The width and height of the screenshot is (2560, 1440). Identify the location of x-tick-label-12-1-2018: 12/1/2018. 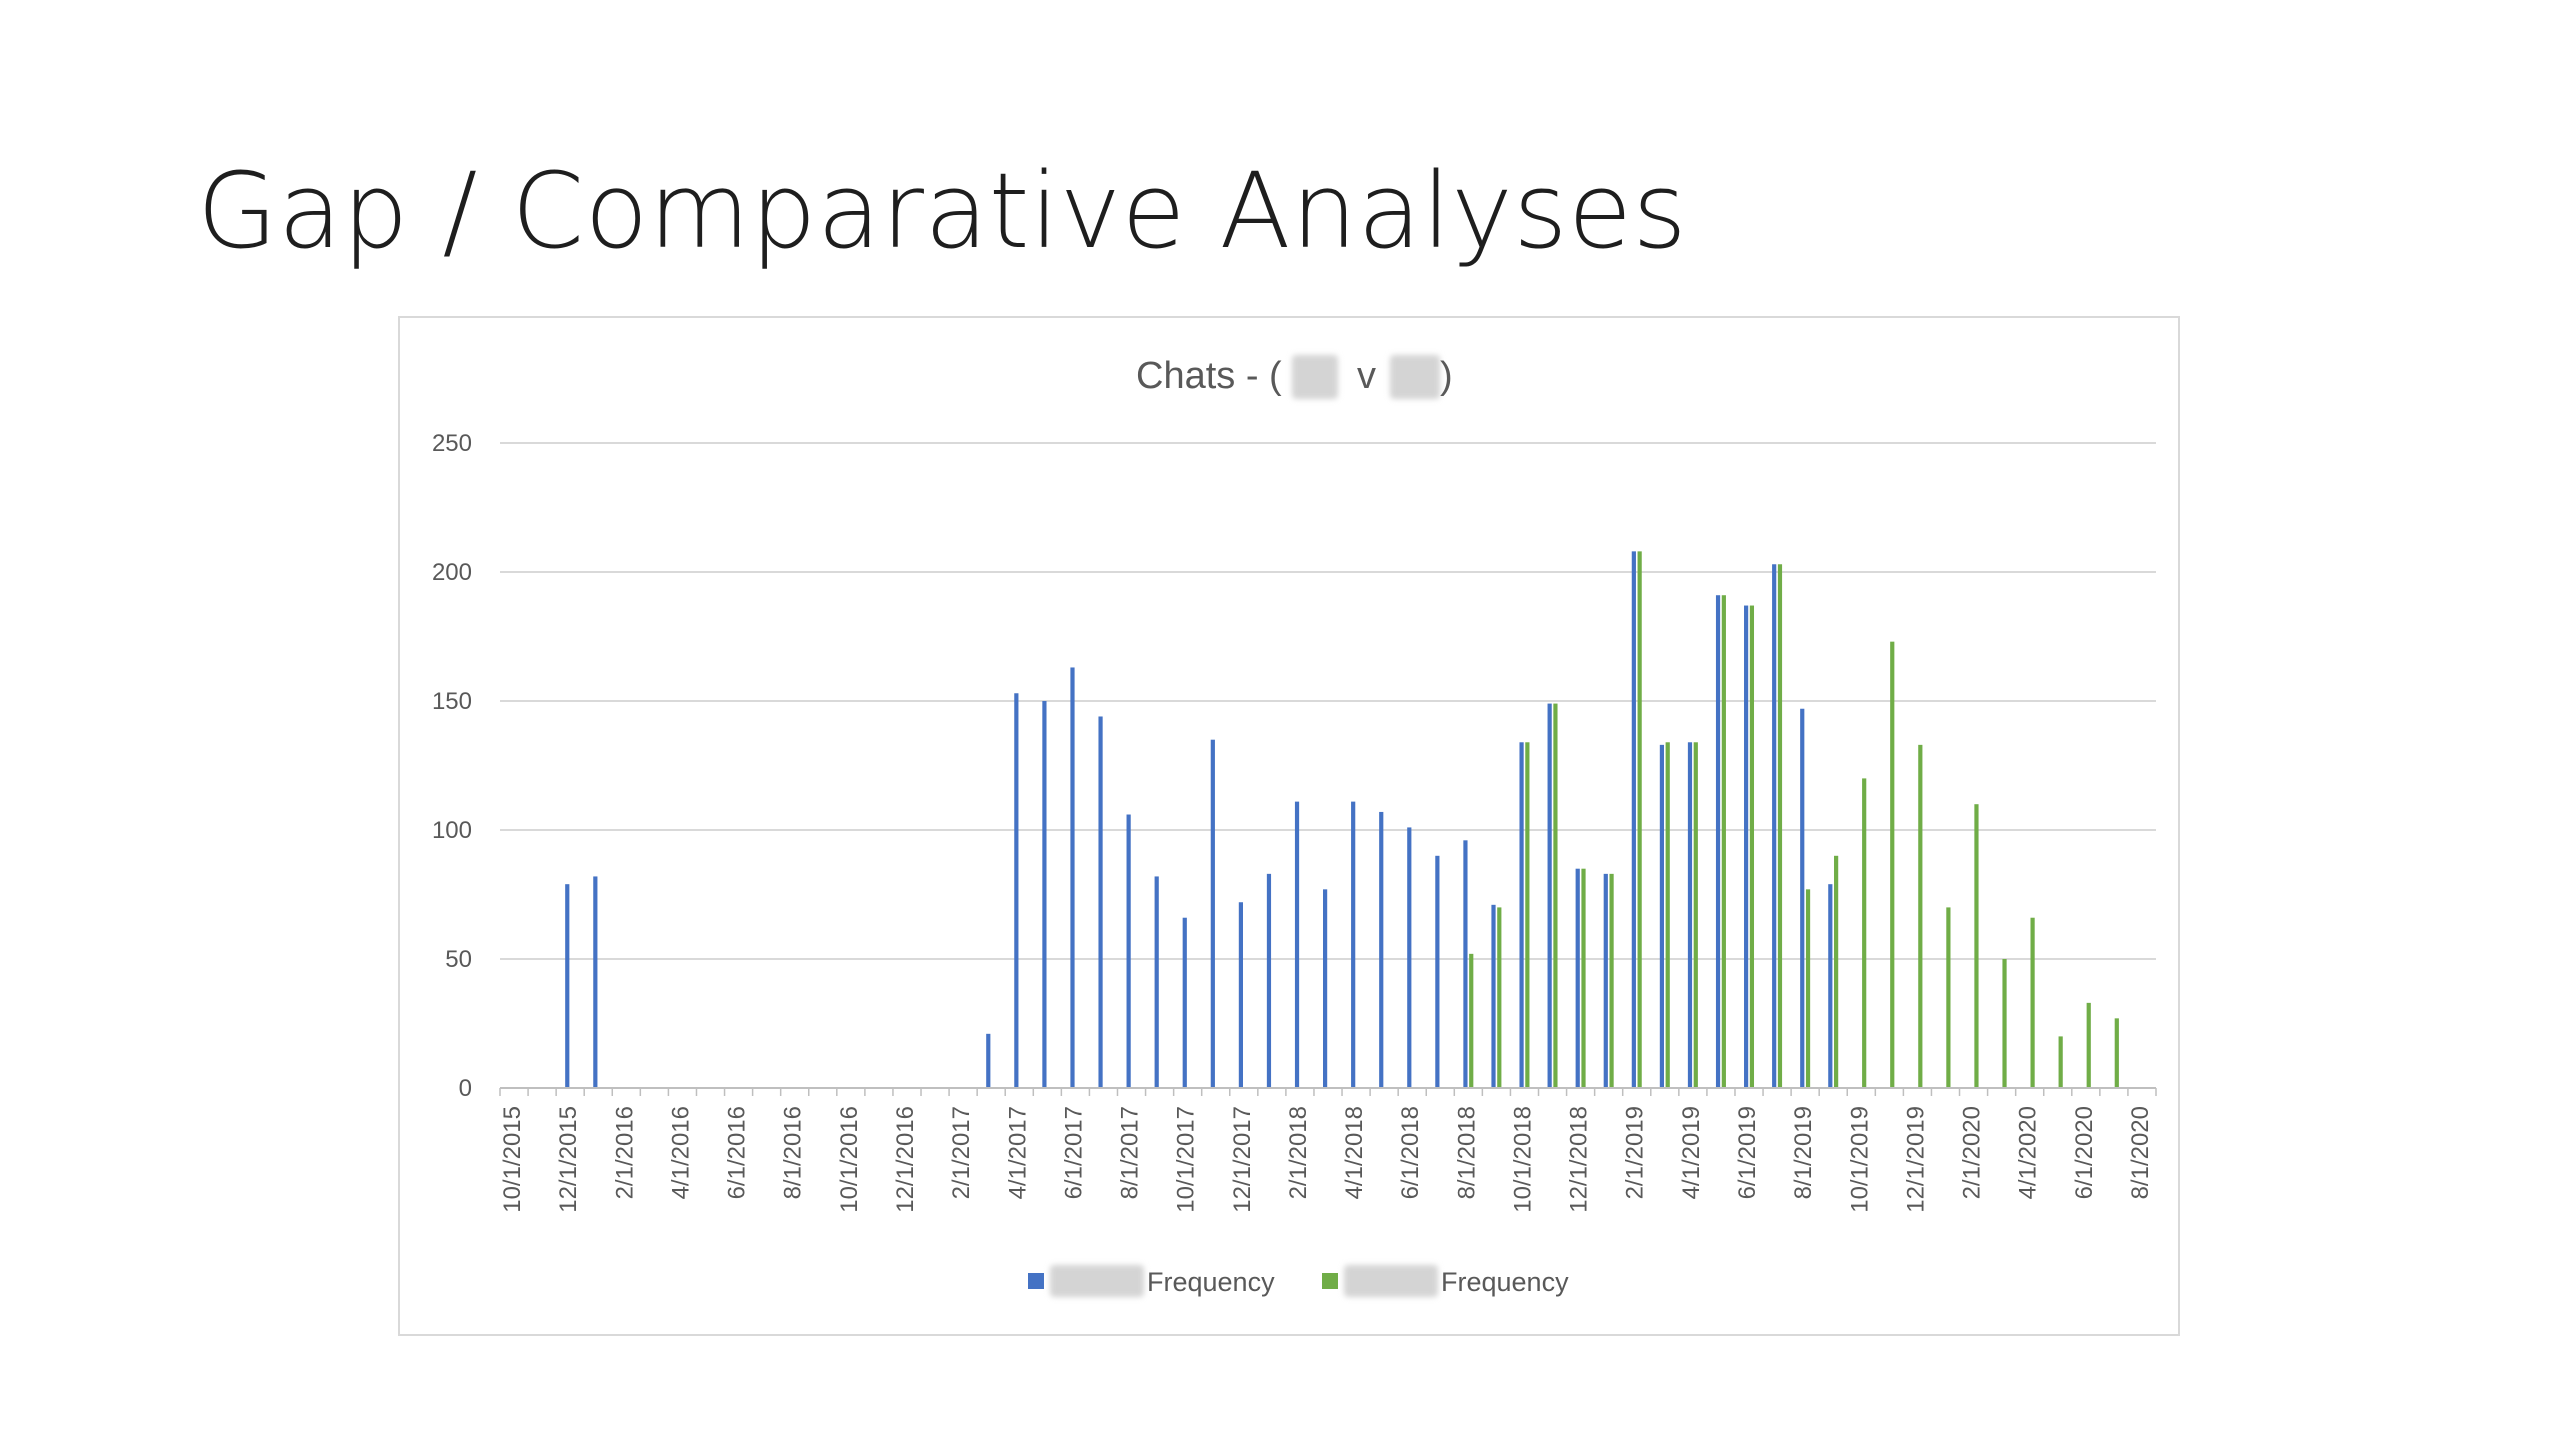
(1579, 1159).